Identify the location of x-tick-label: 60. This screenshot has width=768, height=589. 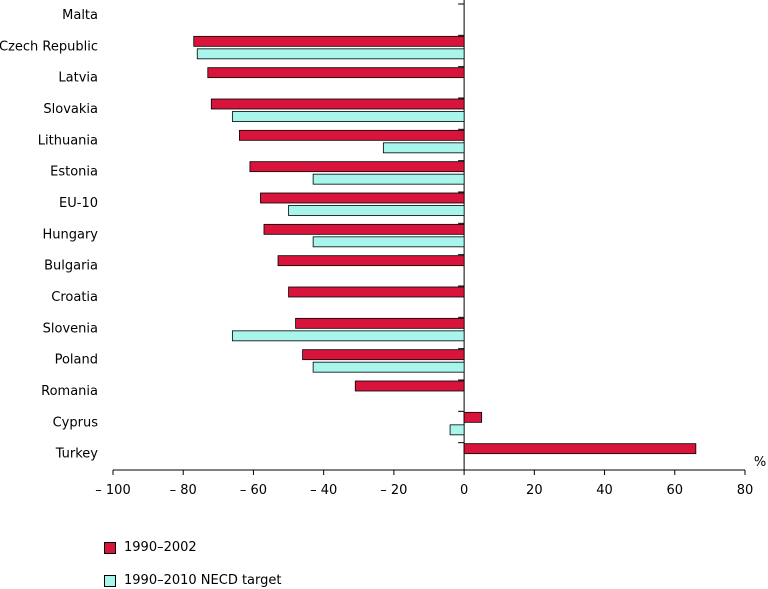
(675, 490).